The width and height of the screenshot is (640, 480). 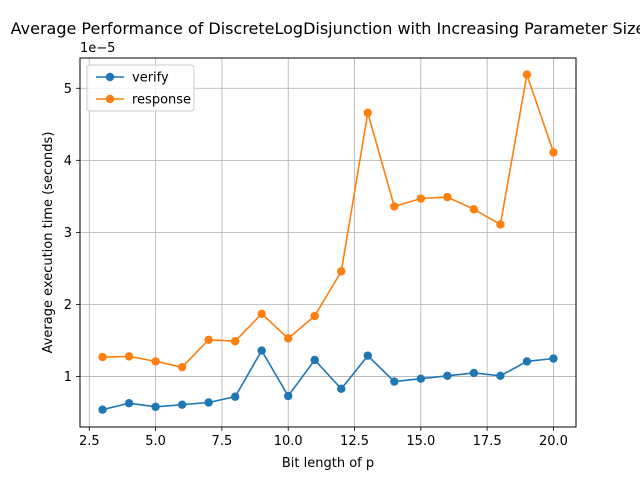 I want to click on x-tick-label: 7.5, so click(x=222, y=441).